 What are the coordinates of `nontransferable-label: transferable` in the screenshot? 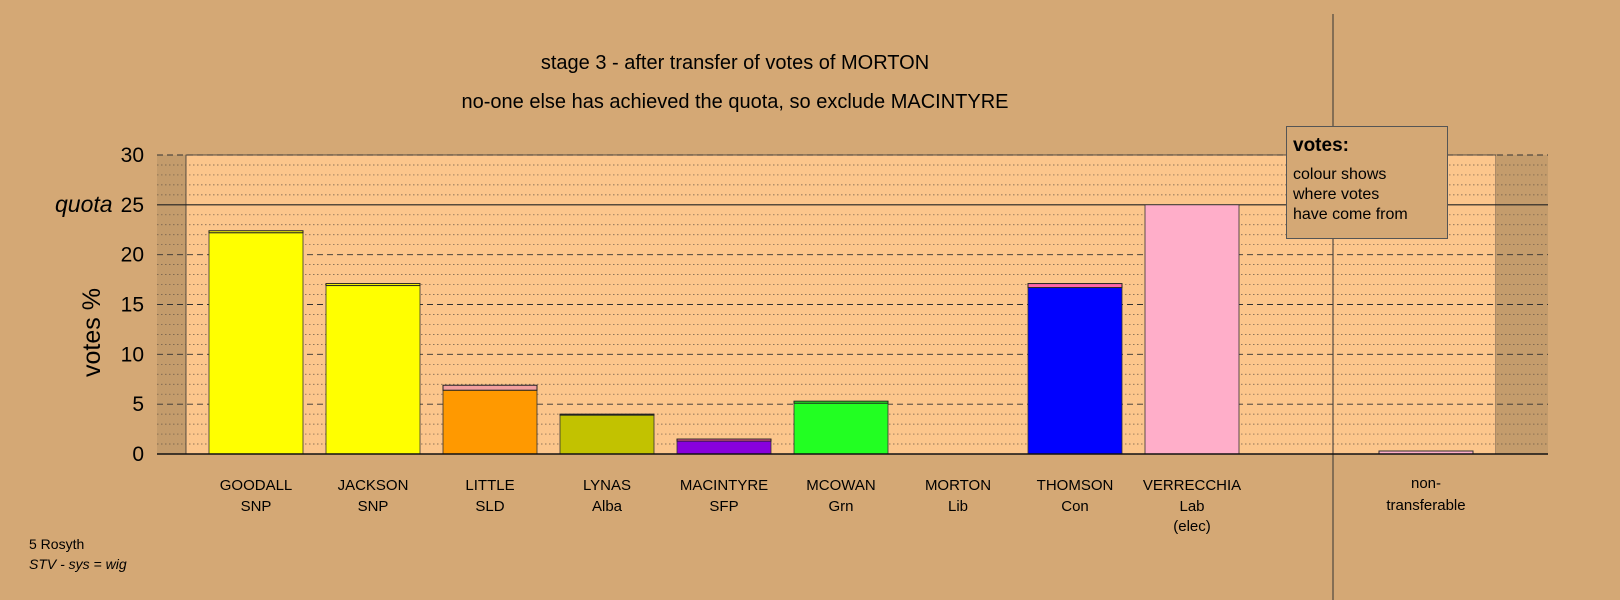 It's located at (1425, 505).